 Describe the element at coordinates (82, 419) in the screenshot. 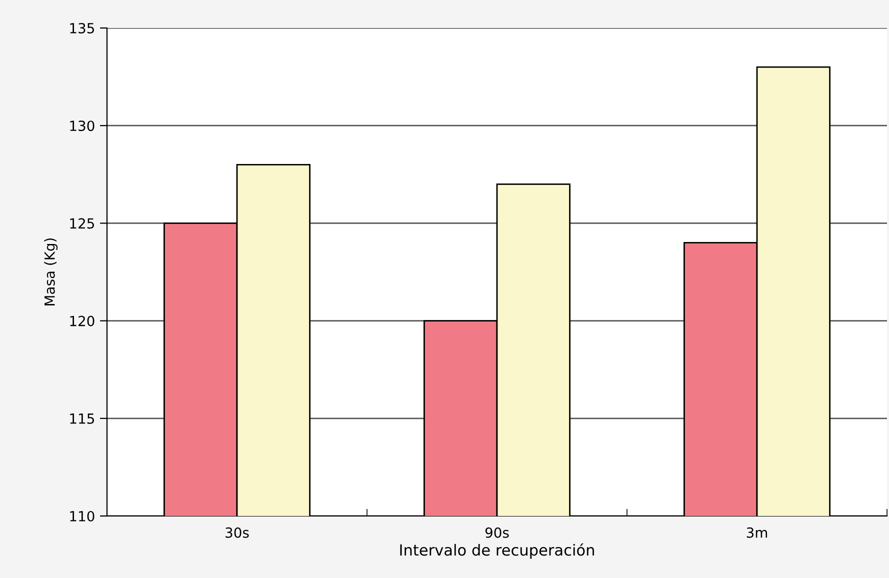

I see `y-tick-label: 115` at that location.